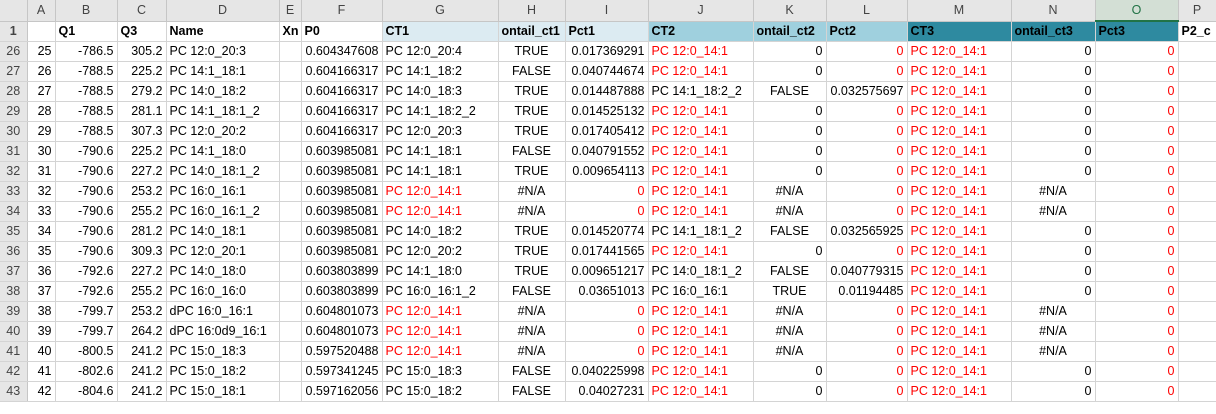  What do you see at coordinates (41, 211) in the screenshot?
I see `cell: 33` at bounding box center [41, 211].